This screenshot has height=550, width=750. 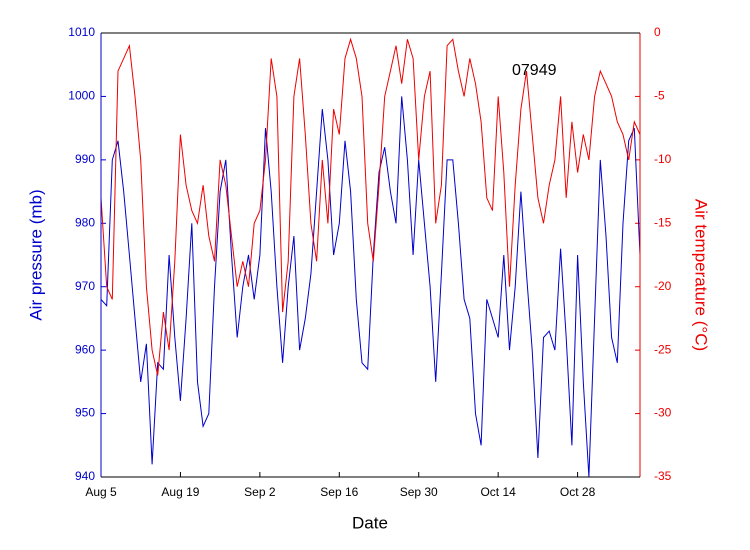 What do you see at coordinates (81, 96) in the screenshot?
I see `y-tick-label: 1000` at bounding box center [81, 96].